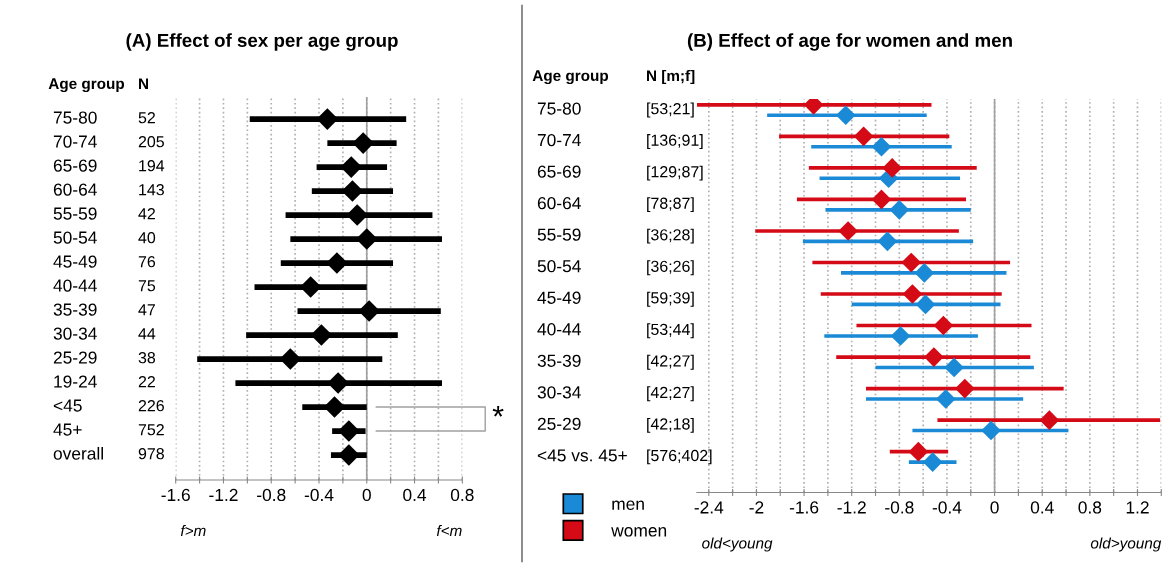 The width and height of the screenshot is (1174, 567). I want to click on text: f<m, so click(449, 530).